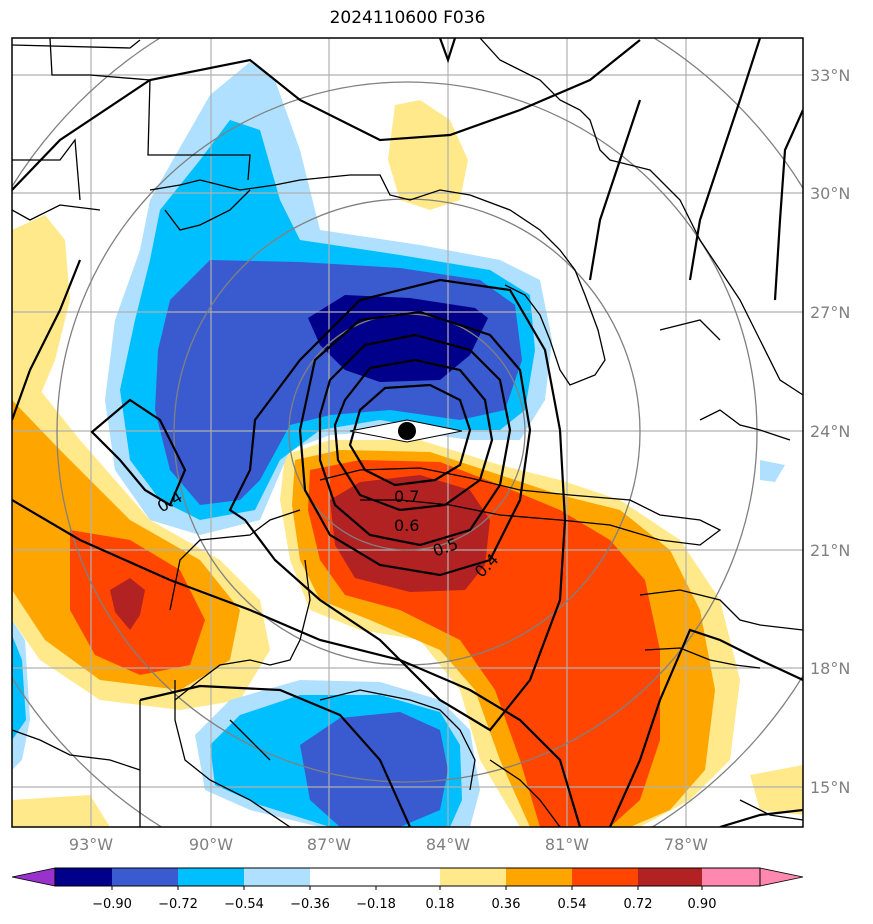 This screenshot has width=873, height=924. Describe the element at coordinates (407, 18) in the screenshot. I see `map-title: 2024110600 F036` at that location.